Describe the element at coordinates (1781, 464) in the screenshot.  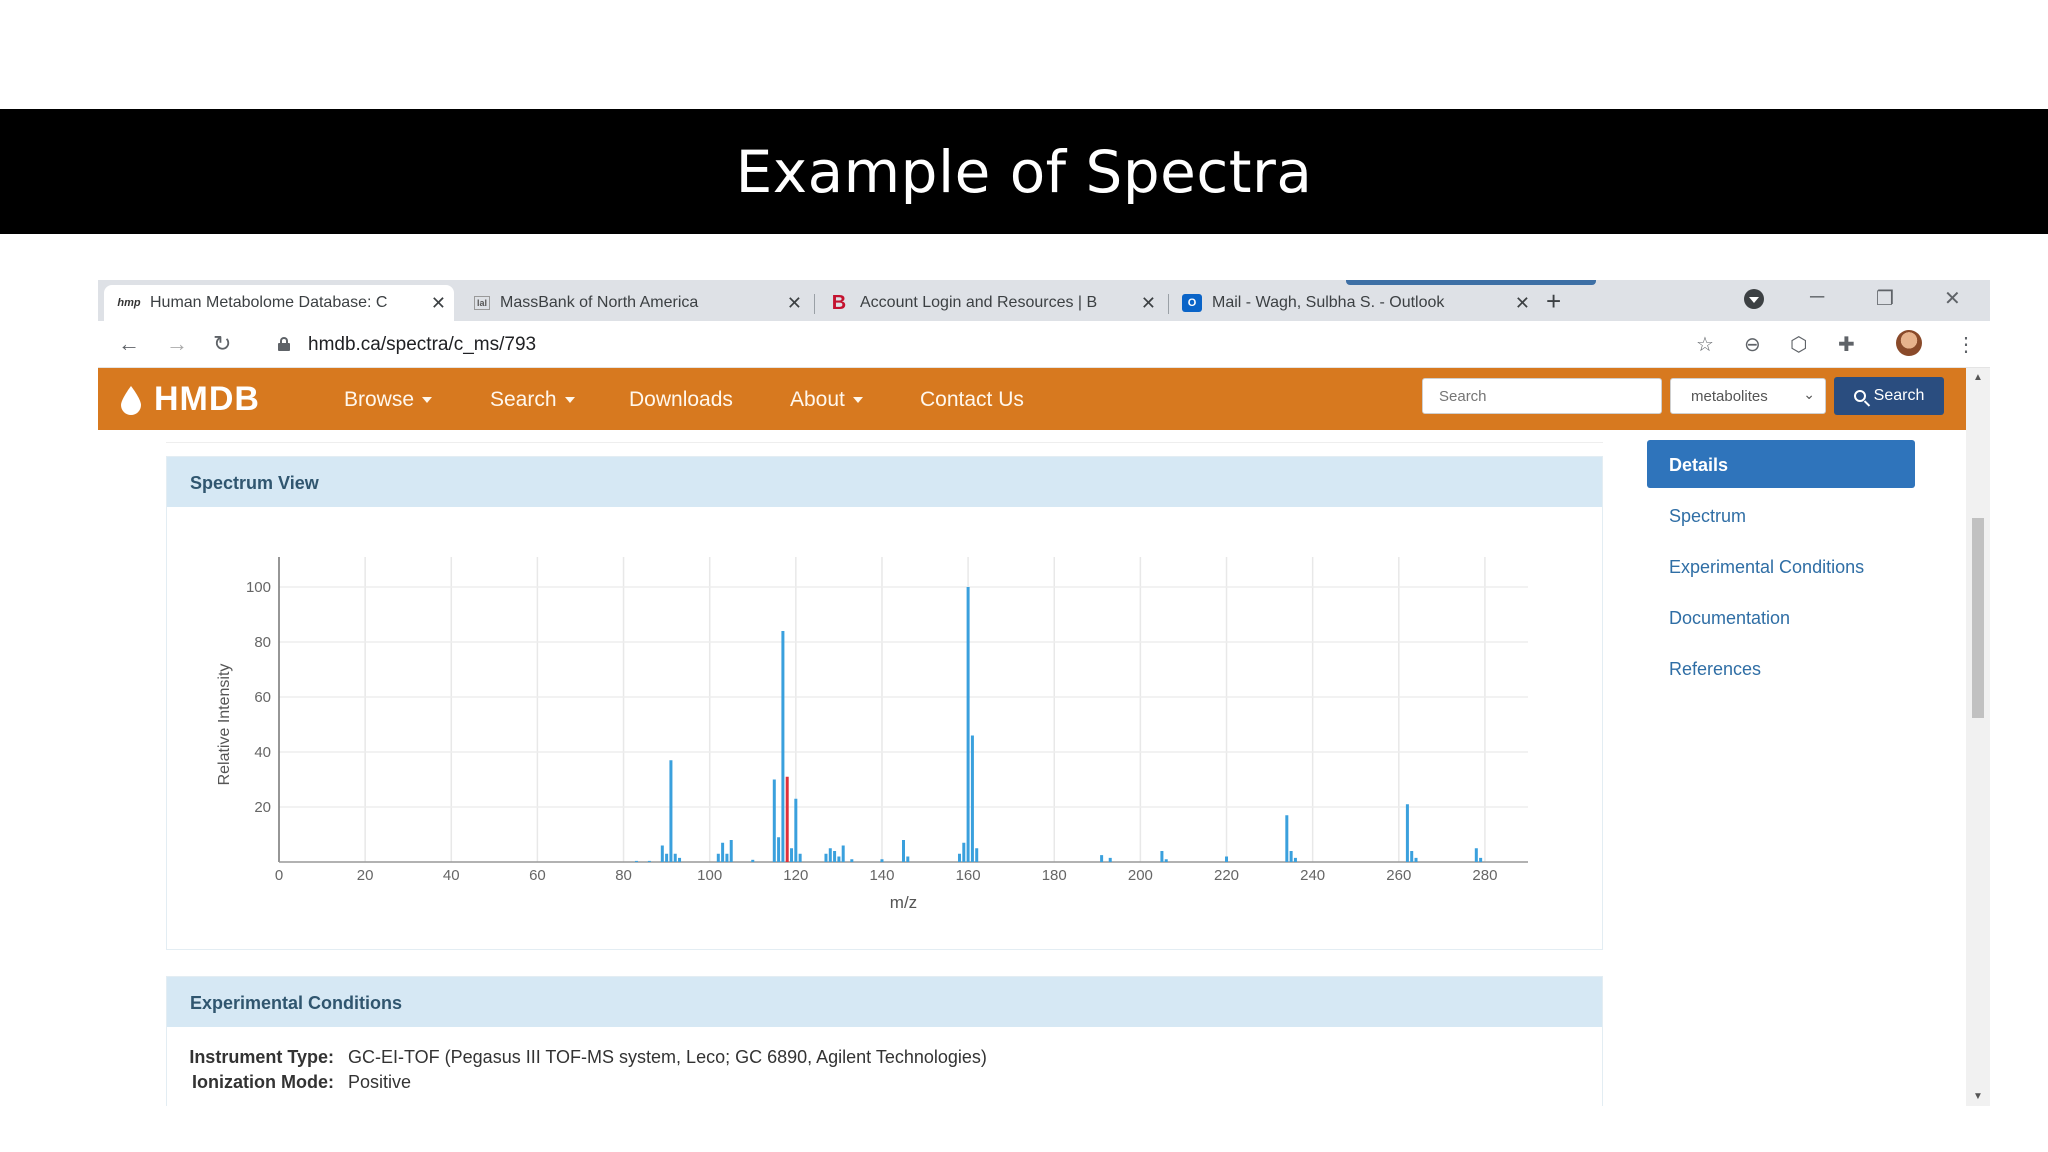
I see `sidebar-item-details: Details` at that location.